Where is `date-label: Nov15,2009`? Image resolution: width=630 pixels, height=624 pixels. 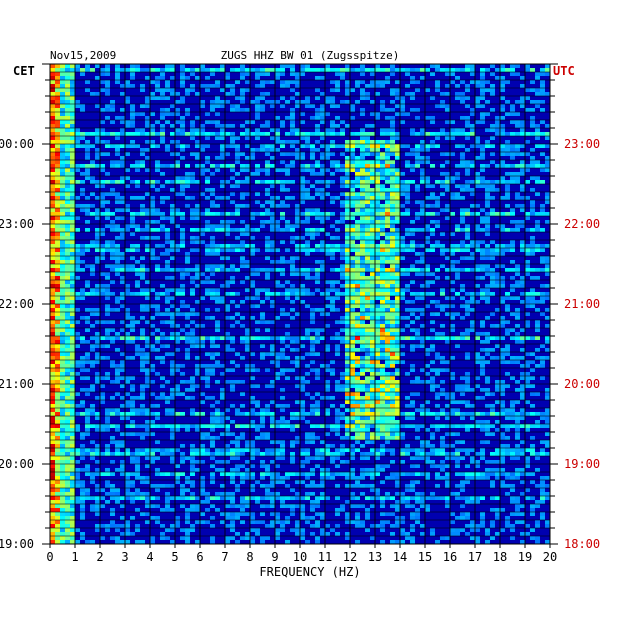 date-label: Nov15,2009 is located at coordinates (83, 55).